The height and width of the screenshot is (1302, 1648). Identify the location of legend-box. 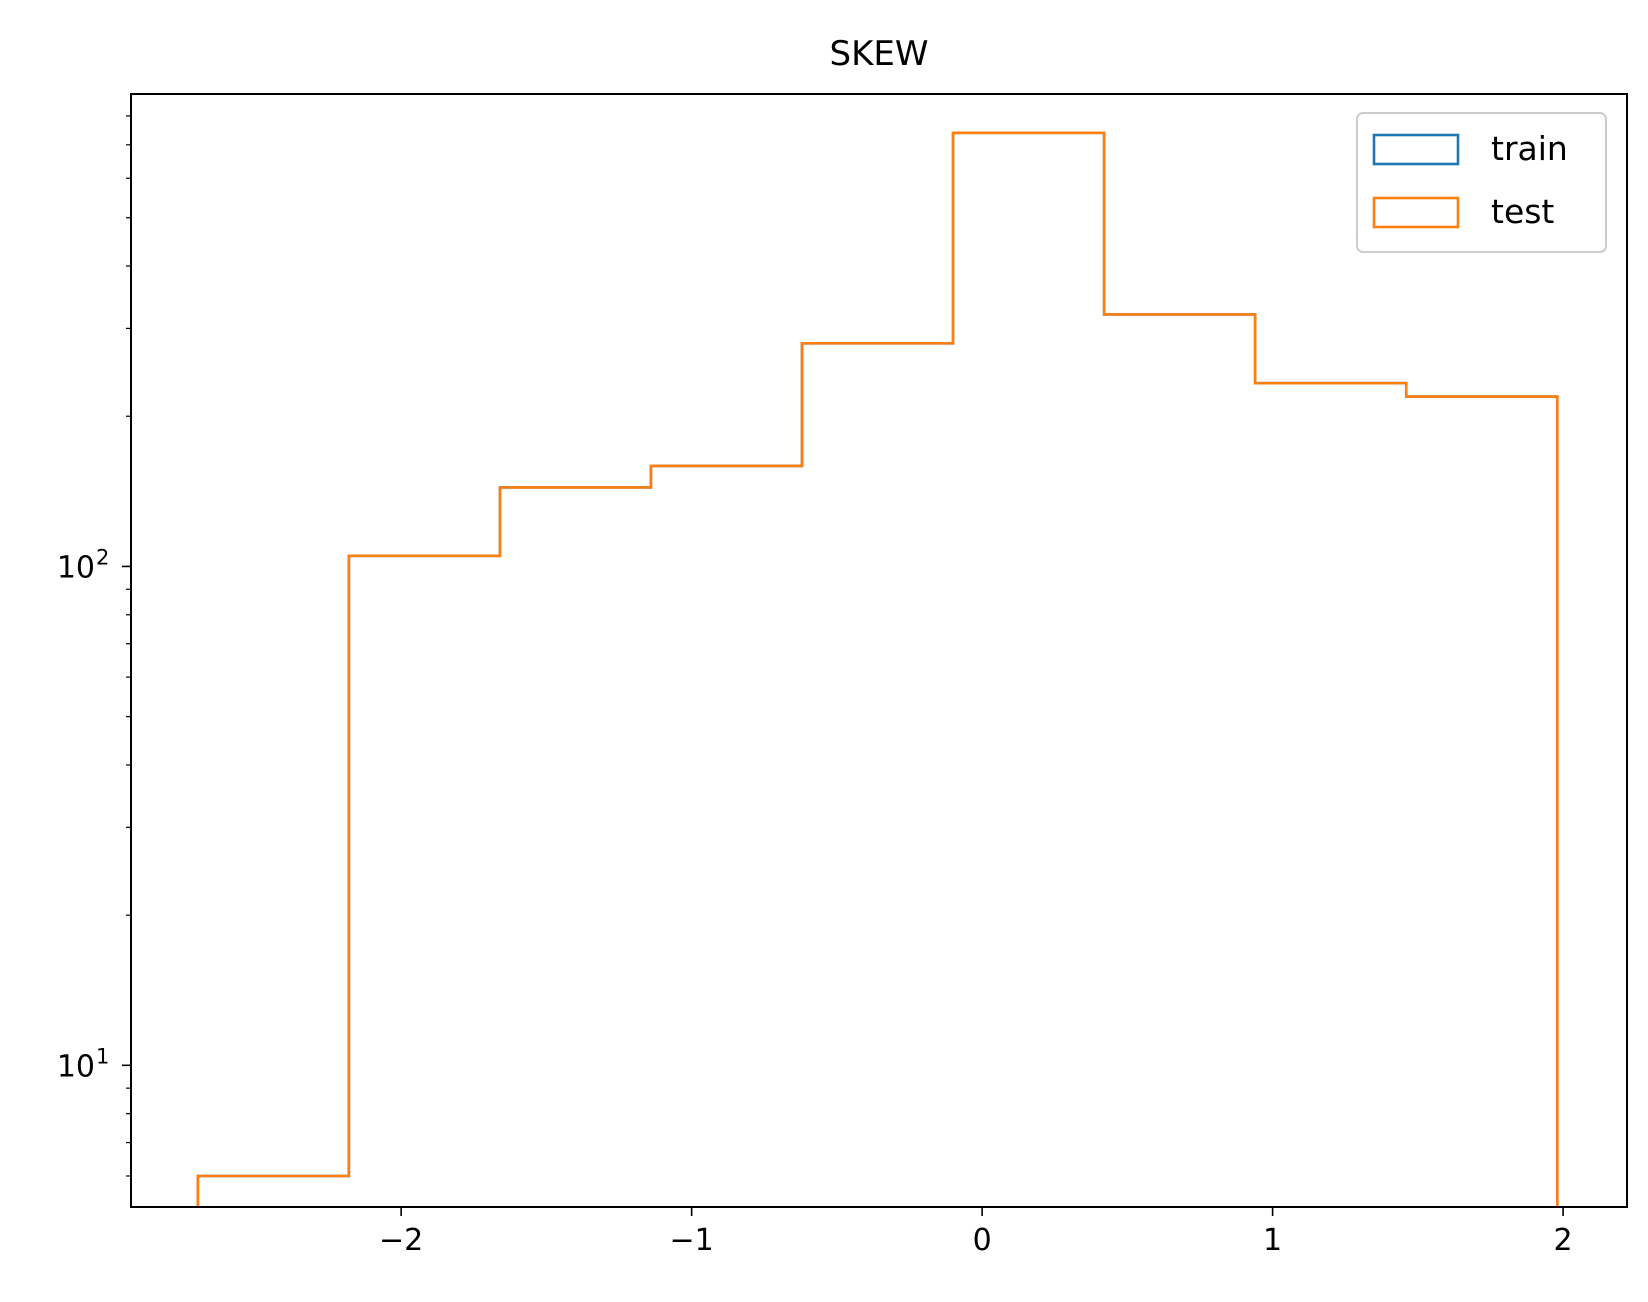
(1481, 182).